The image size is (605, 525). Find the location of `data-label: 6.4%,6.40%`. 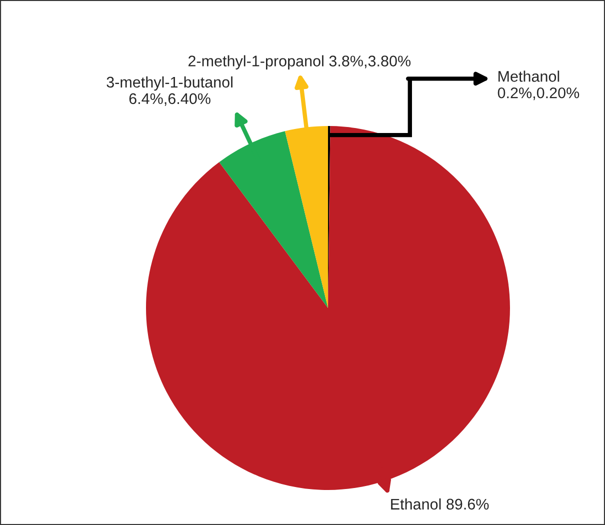

data-label: 6.4%,6.40% is located at coordinates (169, 99).